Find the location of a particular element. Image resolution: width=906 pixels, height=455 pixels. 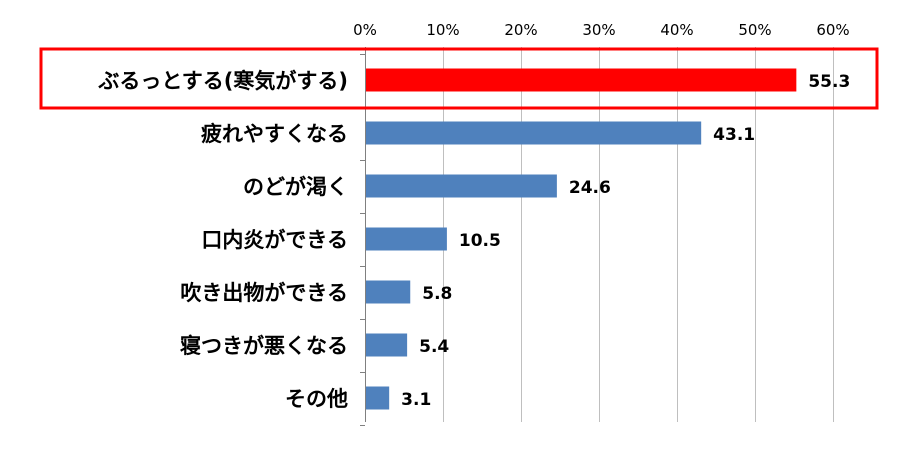

category-label: のどが渇く is located at coordinates (295, 187).